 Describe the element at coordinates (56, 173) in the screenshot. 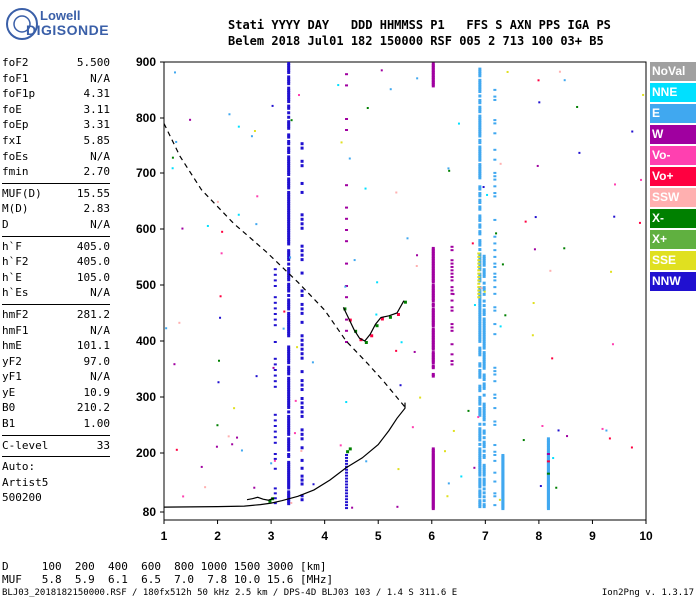

I see `param-row: fmin 2.70` at that location.